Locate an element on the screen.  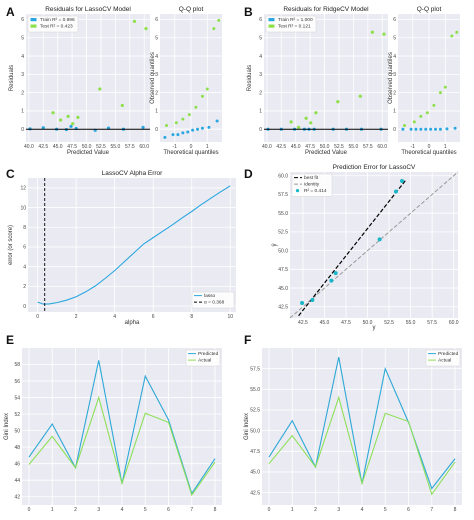
B-qq-xtick-label: 0 is located at coordinates (429, 147).